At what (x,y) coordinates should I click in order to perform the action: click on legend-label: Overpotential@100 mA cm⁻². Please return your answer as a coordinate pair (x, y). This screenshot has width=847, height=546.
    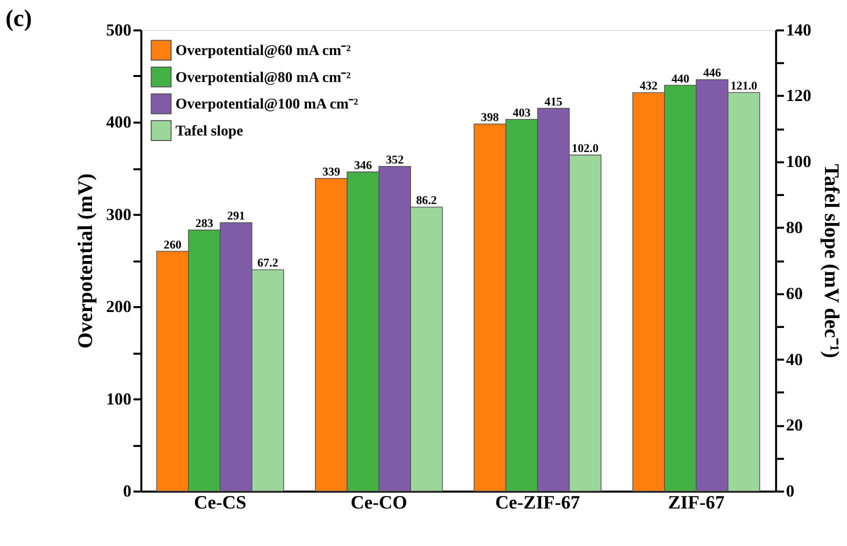
    Looking at the image, I should click on (267, 104).